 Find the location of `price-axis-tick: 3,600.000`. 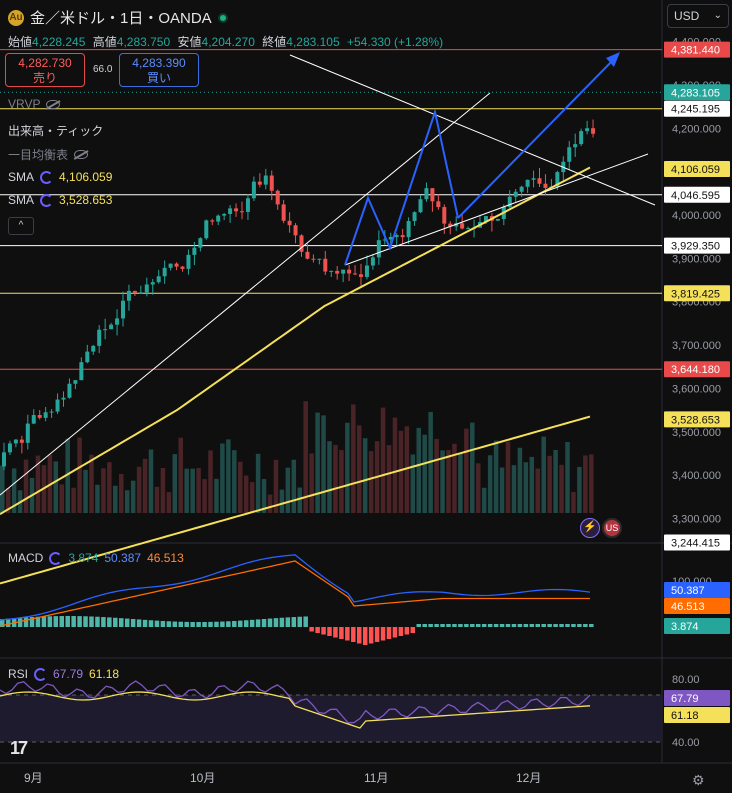

price-axis-tick: 3,600.000 is located at coordinates (696, 389).